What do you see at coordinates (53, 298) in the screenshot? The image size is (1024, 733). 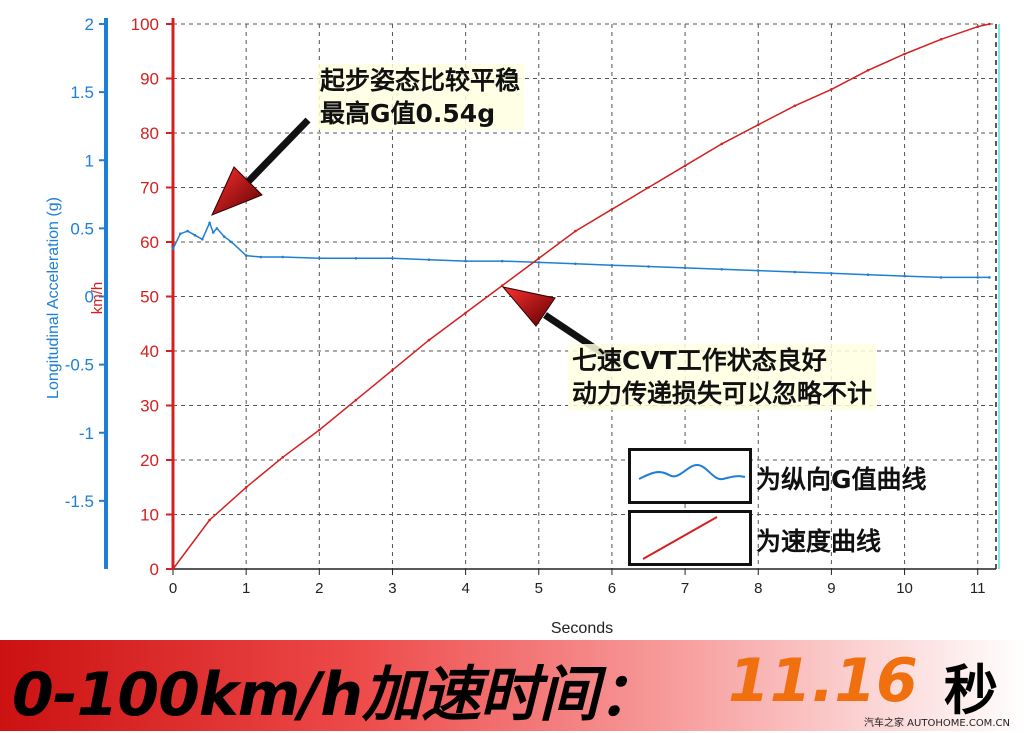 I see `y-left-axis-title: Longitudinal Acceleration (g)` at bounding box center [53, 298].